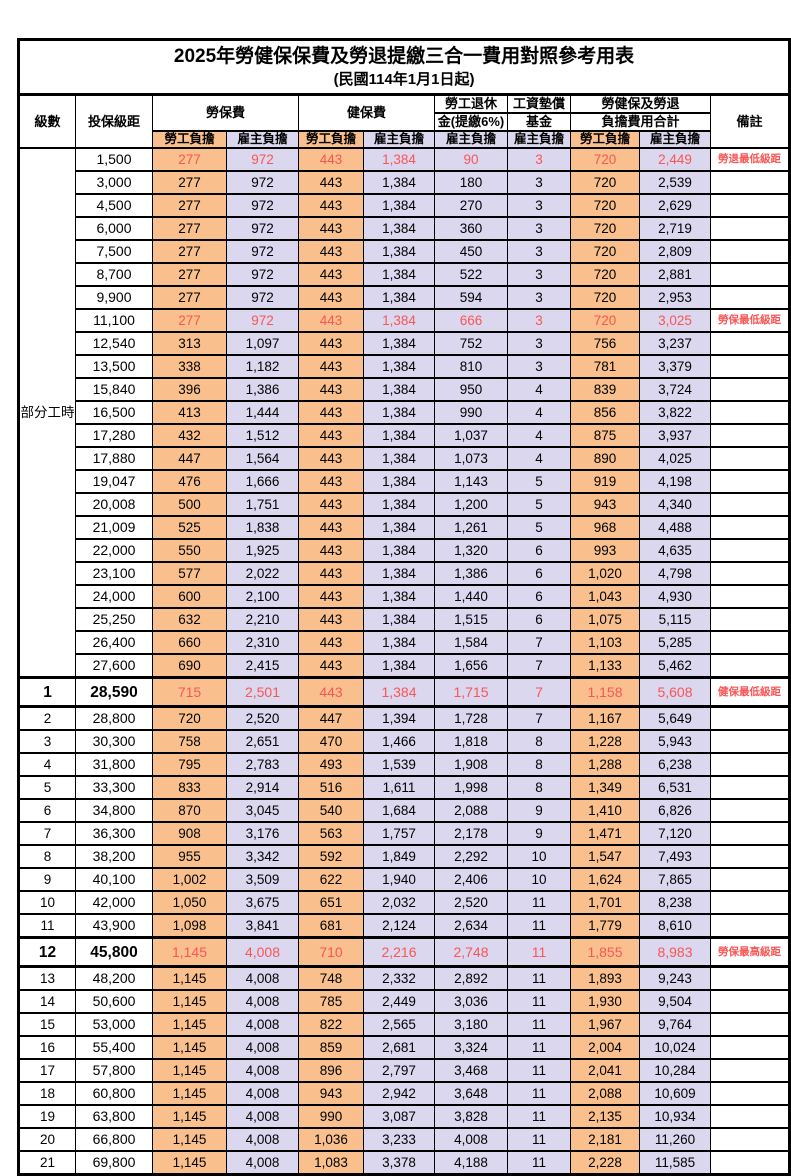 Image resolution: width=791 pixels, height=1176 pixels. What do you see at coordinates (471, 692) in the screenshot?
I see `value-cell: 1,715` at bounding box center [471, 692].